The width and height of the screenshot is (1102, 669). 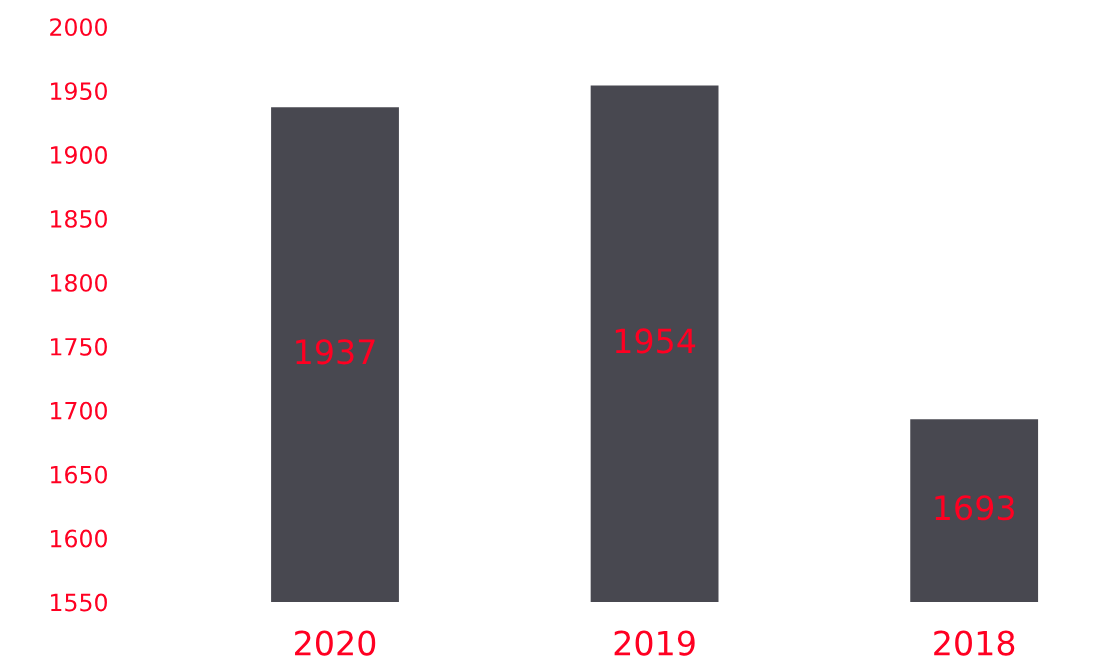 I want to click on y-tick-label: 1900, so click(x=79, y=155).